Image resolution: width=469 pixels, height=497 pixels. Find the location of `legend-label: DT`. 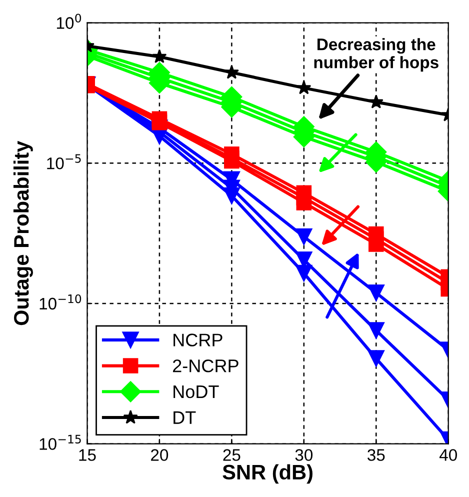

legend-label: DT is located at coordinates (185, 417).